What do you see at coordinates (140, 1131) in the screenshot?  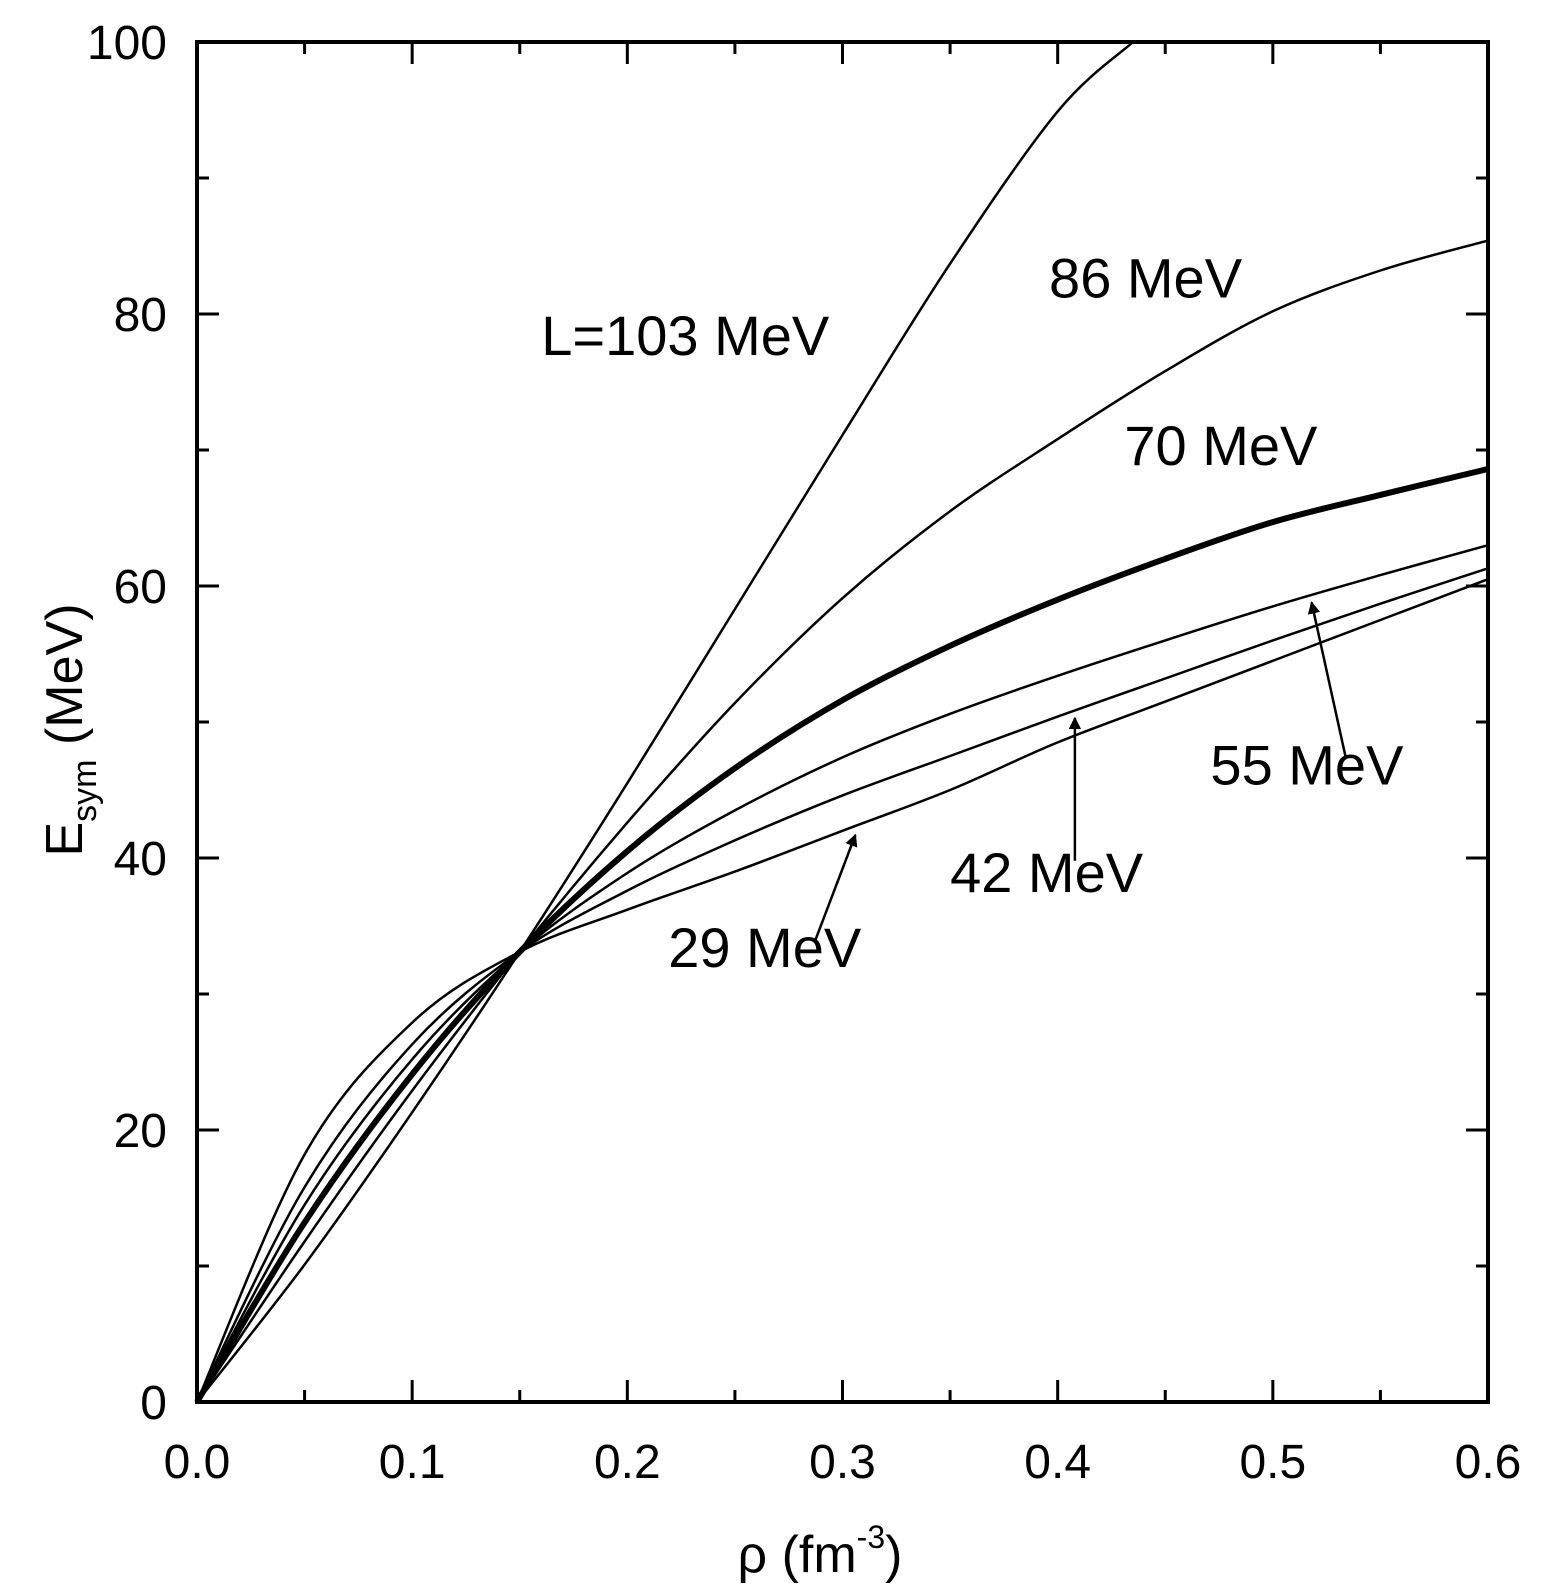 I see `y-tick-label: 20` at bounding box center [140, 1131].